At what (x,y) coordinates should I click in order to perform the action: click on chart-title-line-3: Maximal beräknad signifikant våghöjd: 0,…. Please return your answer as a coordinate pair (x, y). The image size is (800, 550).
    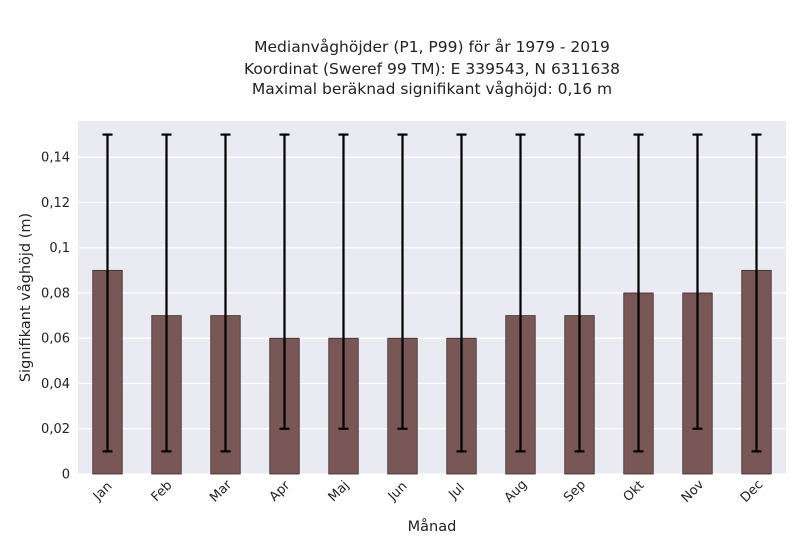
    Looking at the image, I should click on (432, 89).